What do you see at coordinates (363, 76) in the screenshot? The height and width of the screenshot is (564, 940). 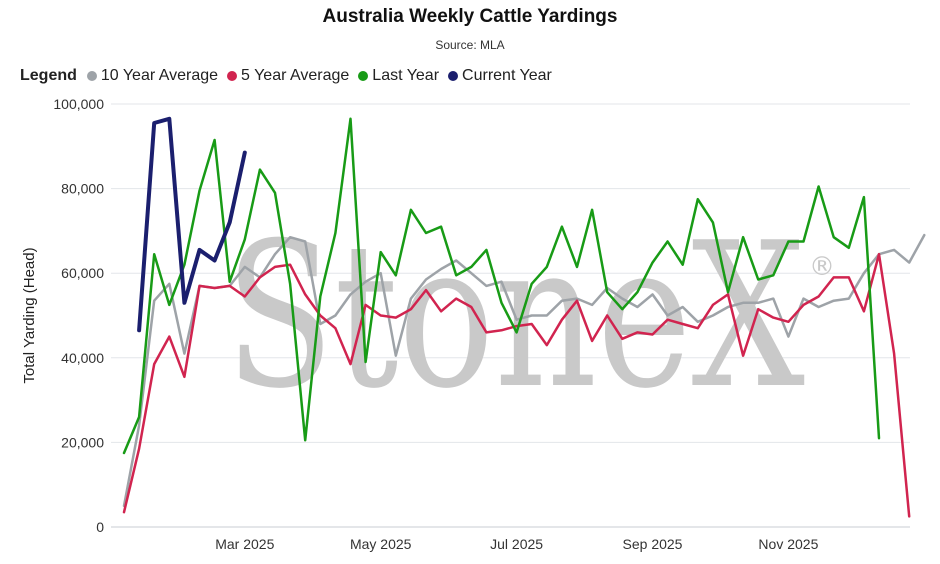 I see `legend-marker-last-year` at bounding box center [363, 76].